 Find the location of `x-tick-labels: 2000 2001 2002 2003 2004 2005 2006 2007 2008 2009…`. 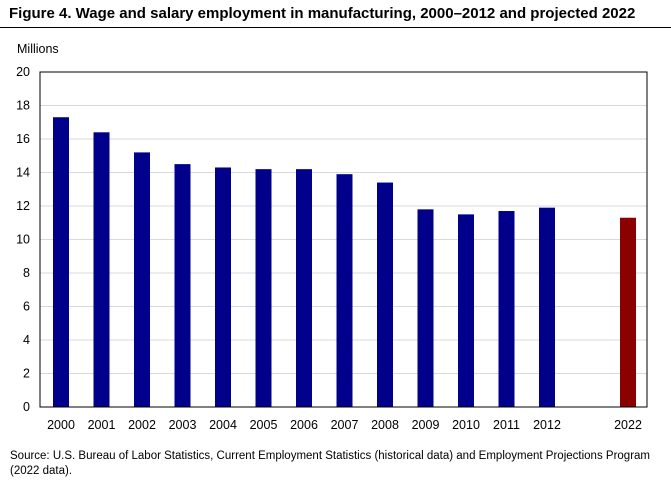

x-tick-labels: 2000 2001 2002 2003 2004 2005 2006 2007 2008 2009… is located at coordinates (344, 425).